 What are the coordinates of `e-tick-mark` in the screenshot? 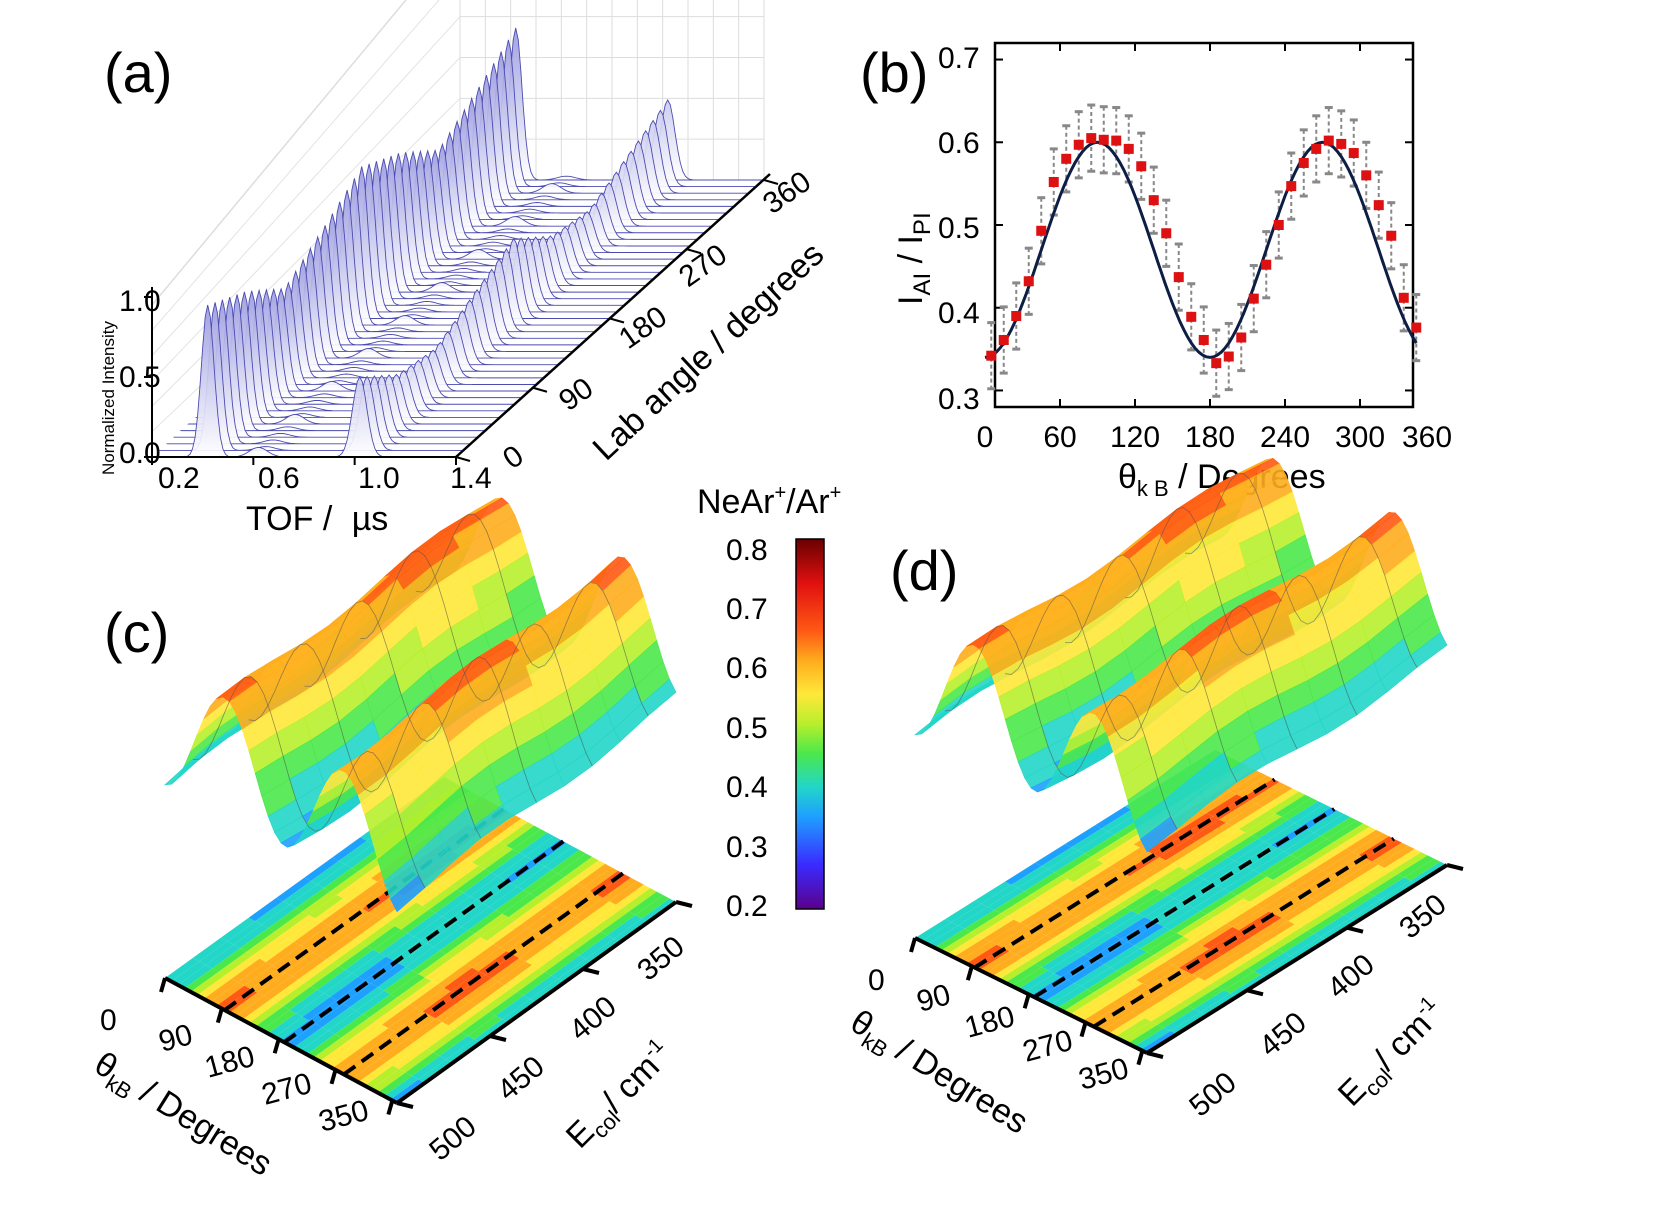 It's located at (1255, 992).